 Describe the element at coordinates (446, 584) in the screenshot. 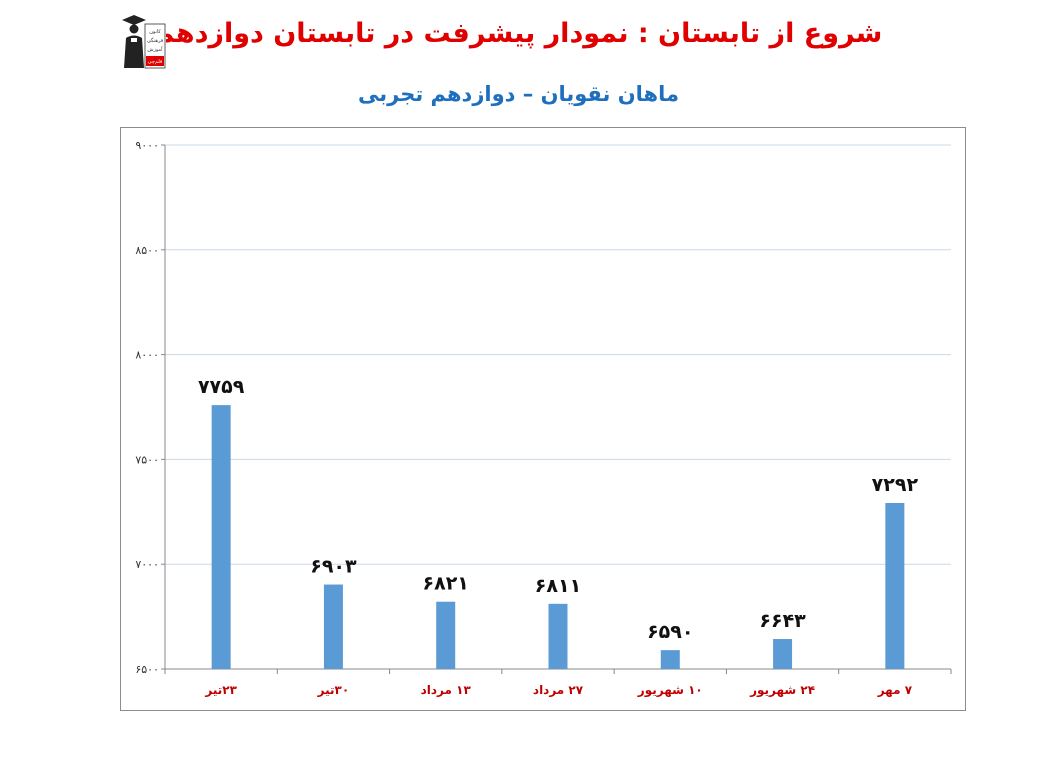

I see `data-label: ۶۸۲۱` at that location.